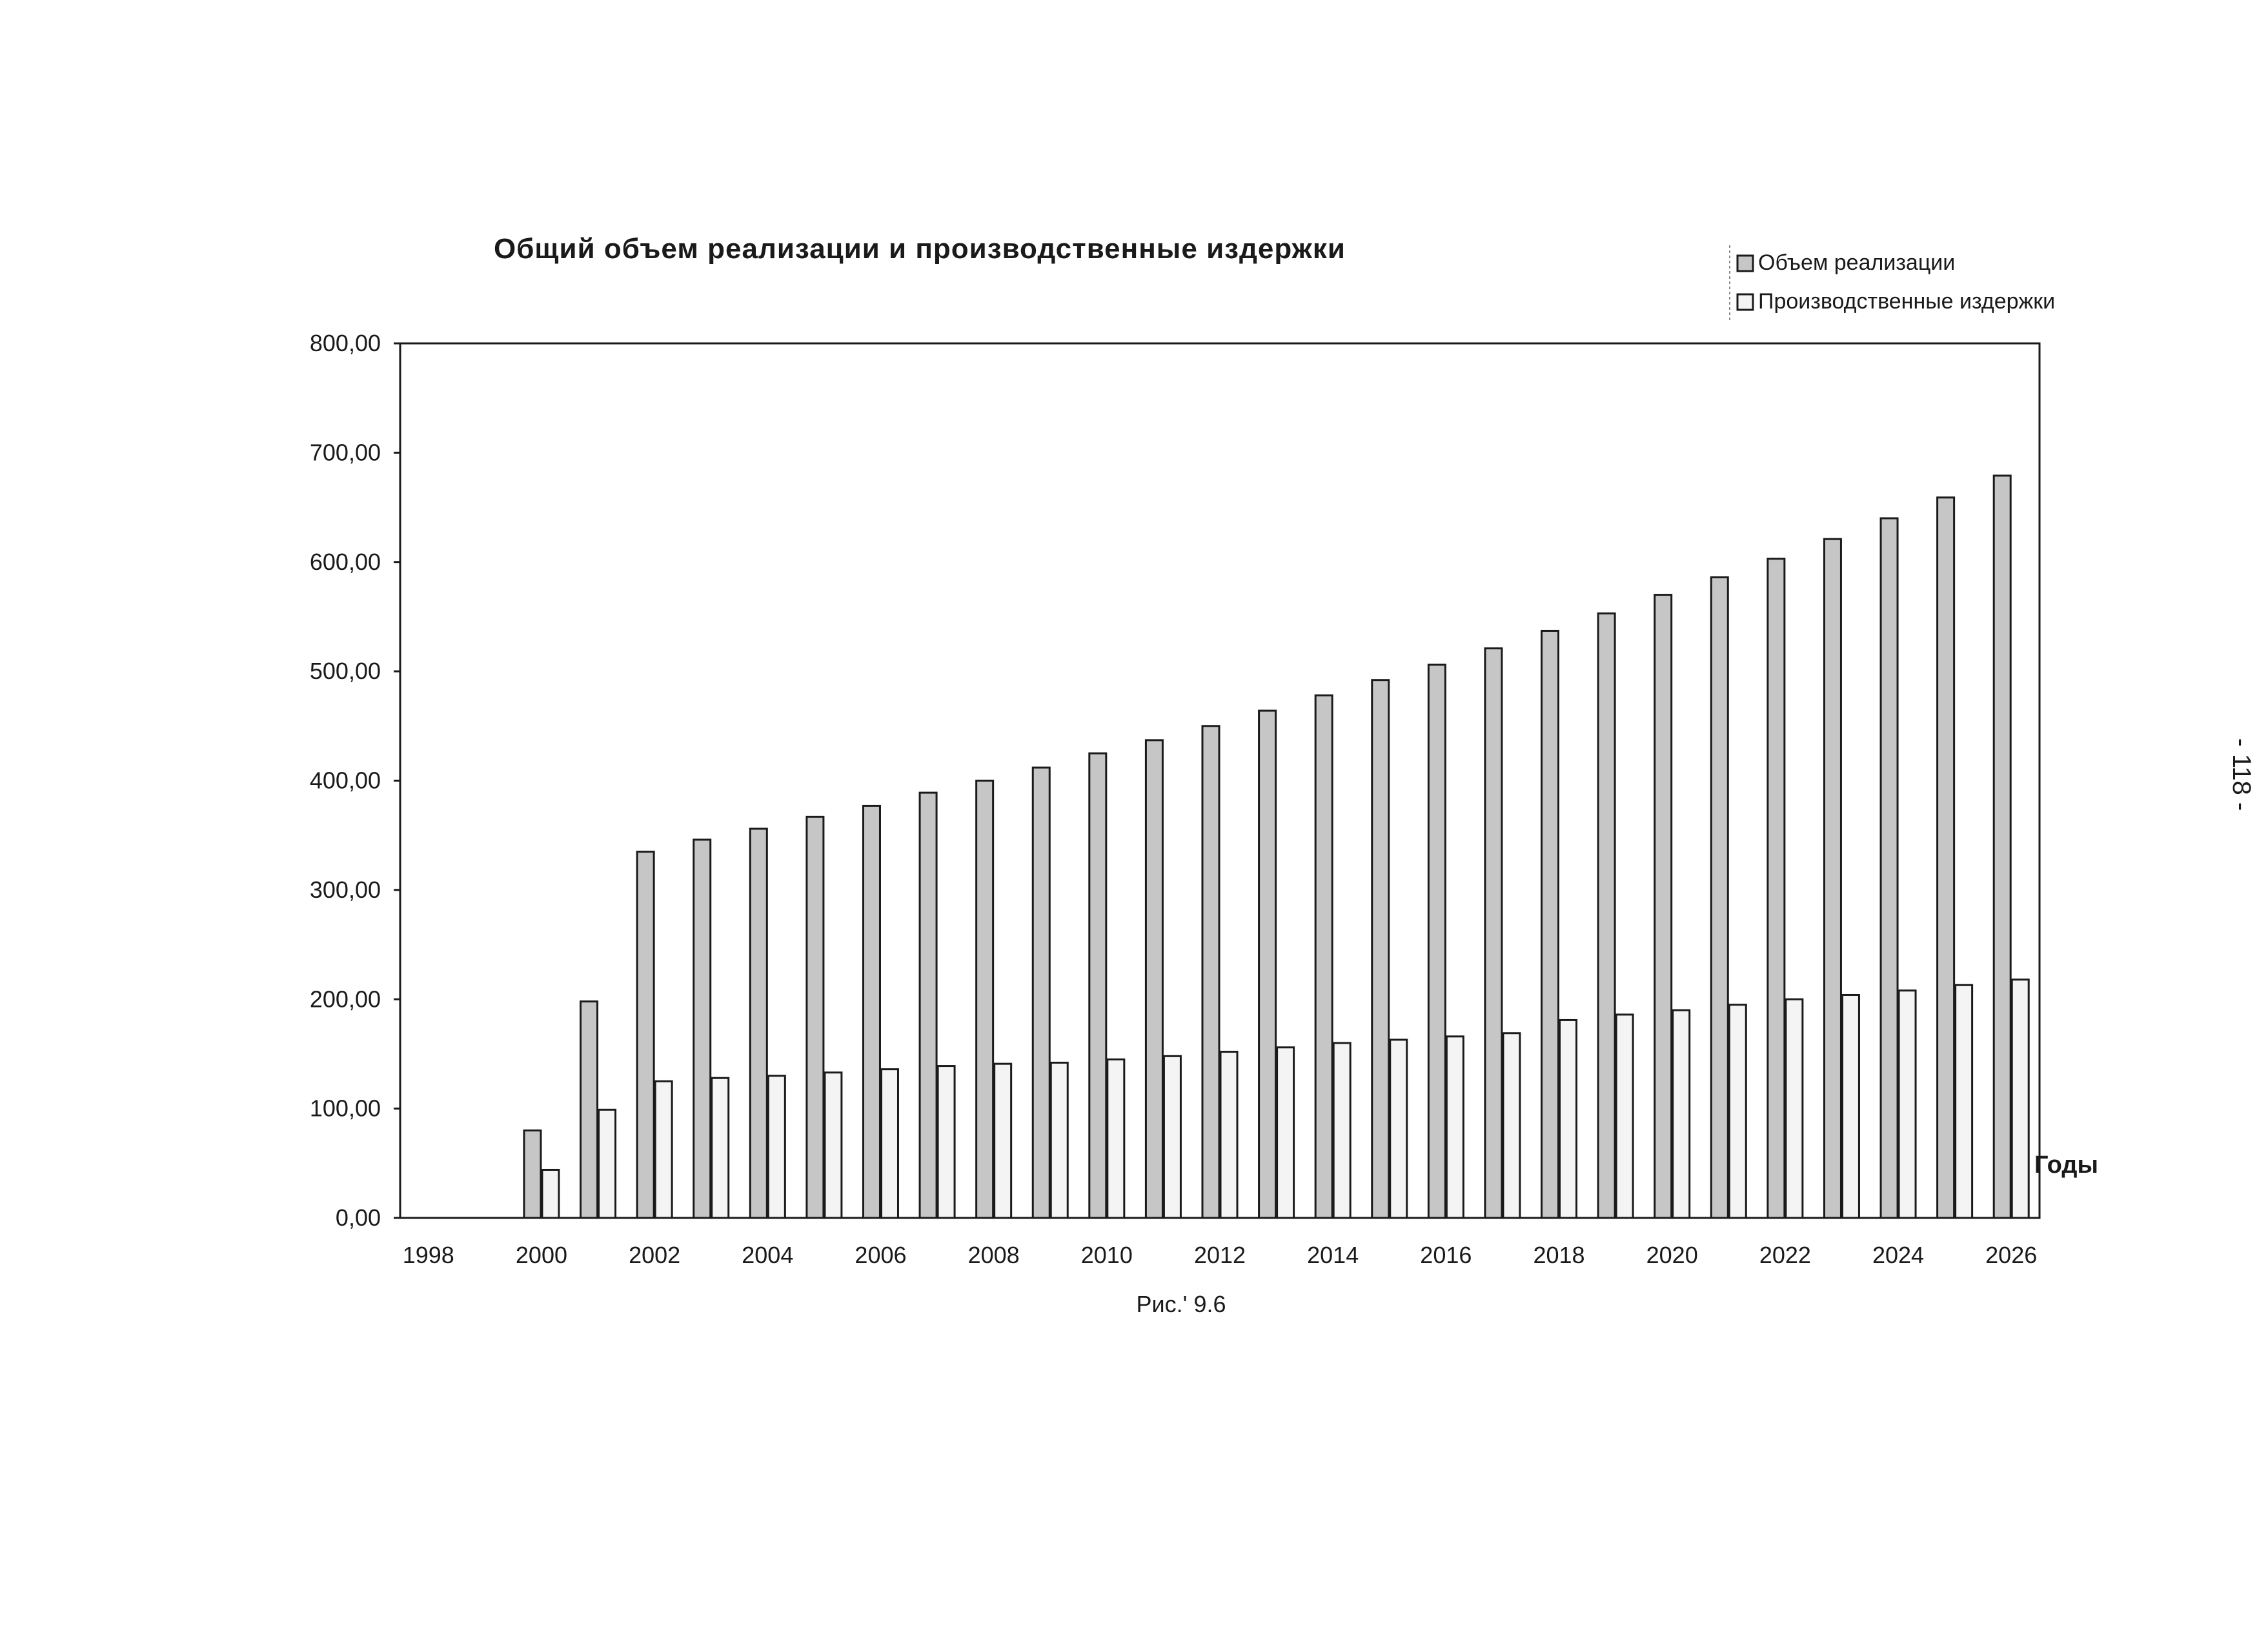 This screenshot has height=1651, width=2268. What do you see at coordinates (654, 1255) in the screenshot?
I see `x-tick-label: 2002` at bounding box center [654, 1255].